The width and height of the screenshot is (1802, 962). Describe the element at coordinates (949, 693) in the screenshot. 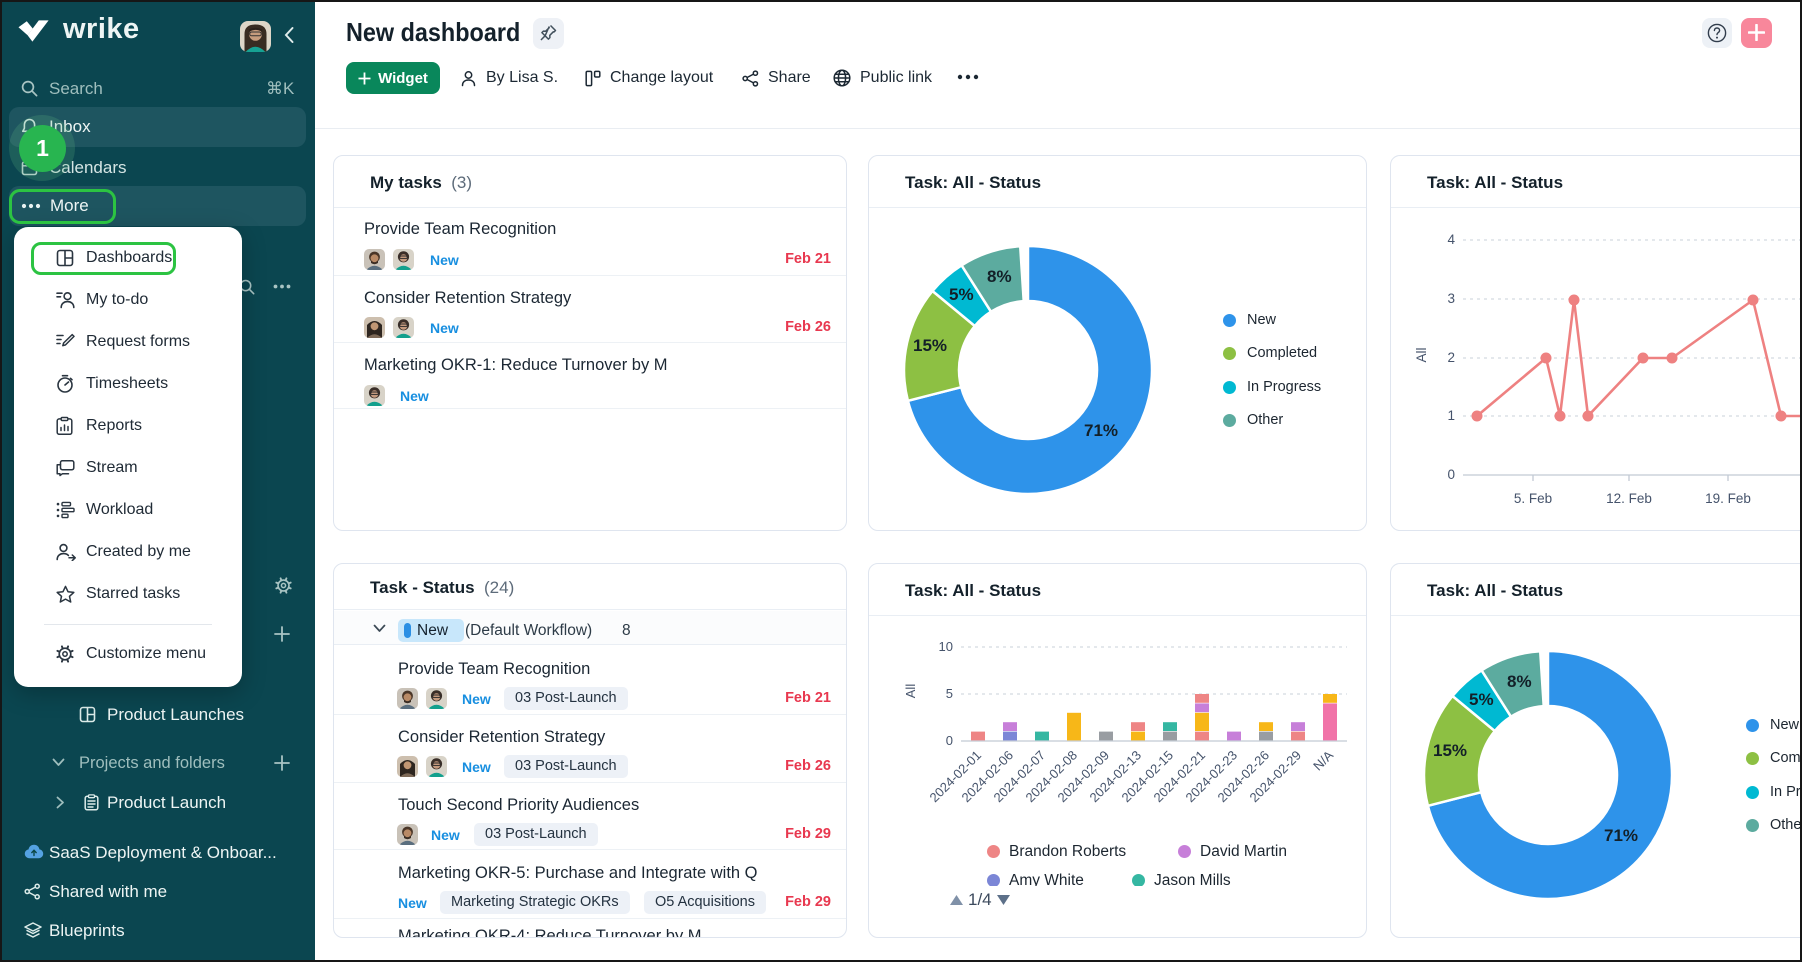

I see `svg-text: 5` at that location.